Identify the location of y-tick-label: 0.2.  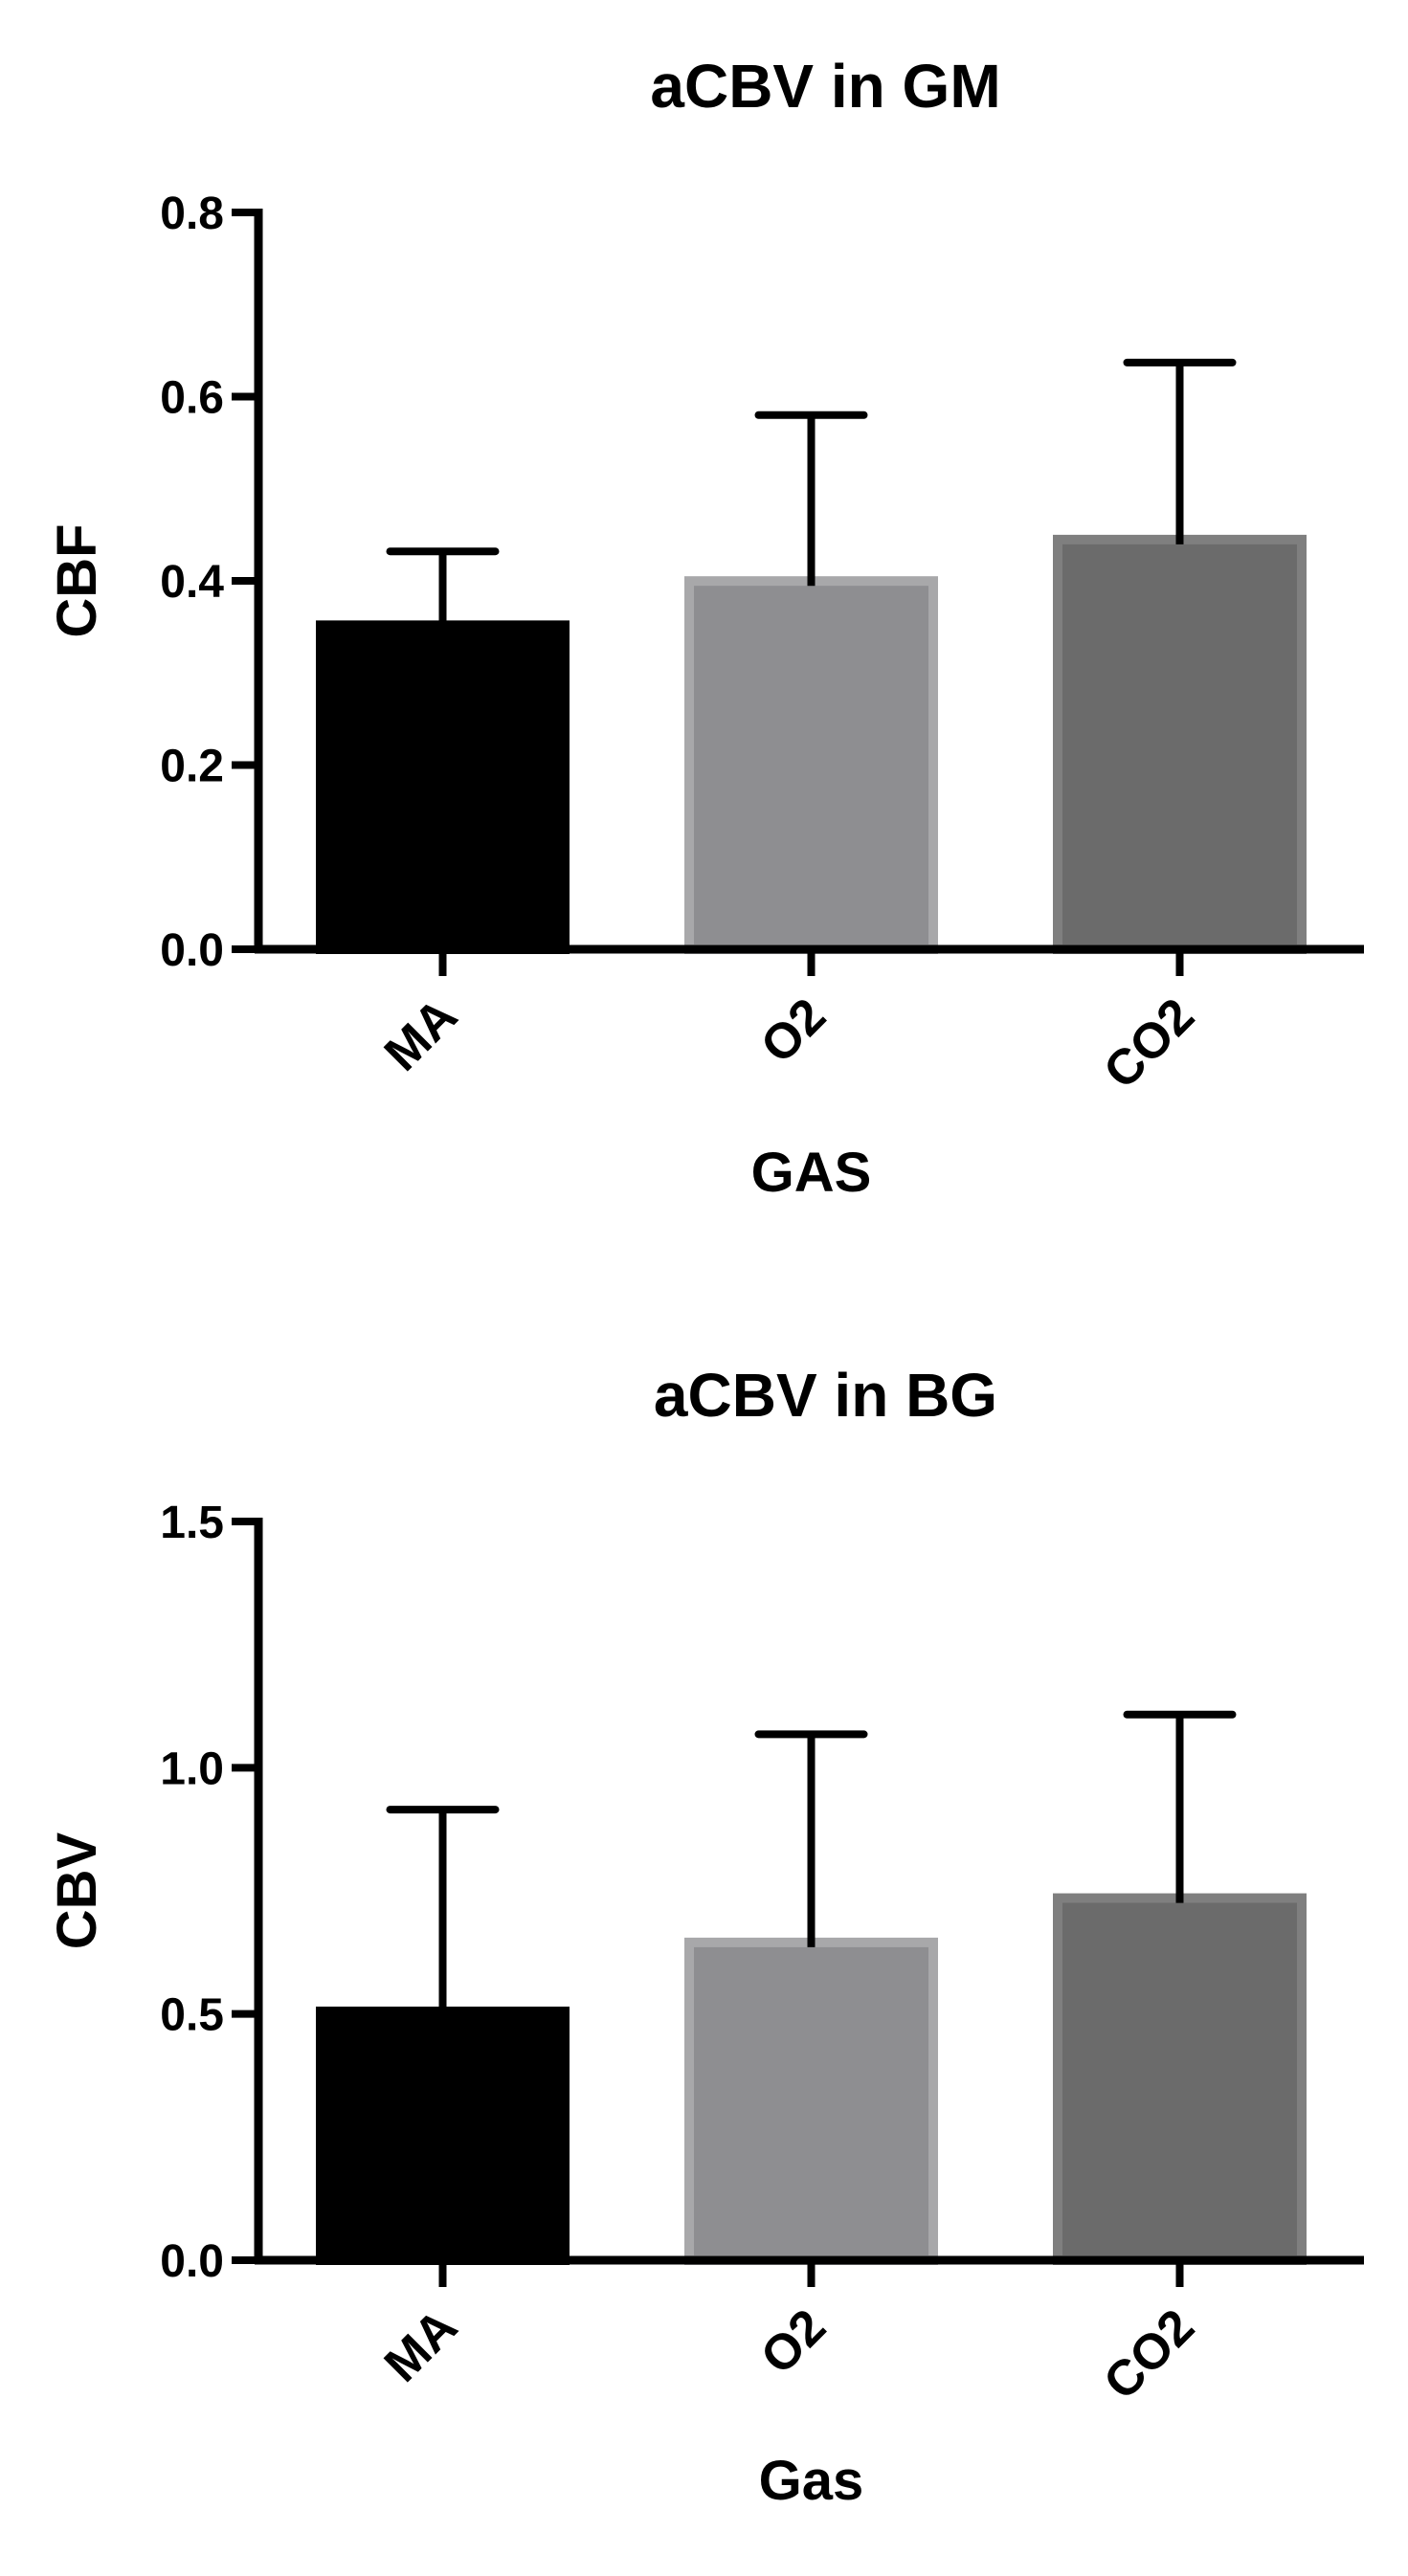
(192, 767).